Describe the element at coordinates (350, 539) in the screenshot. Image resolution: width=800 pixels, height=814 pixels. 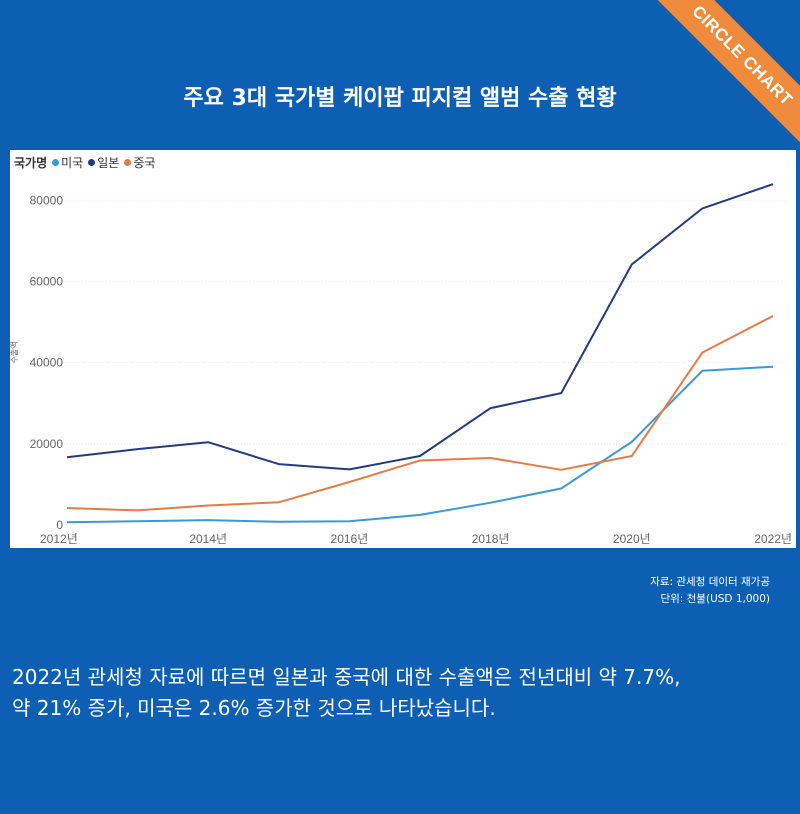
I see `x-tick-label: 2016년` at that location.